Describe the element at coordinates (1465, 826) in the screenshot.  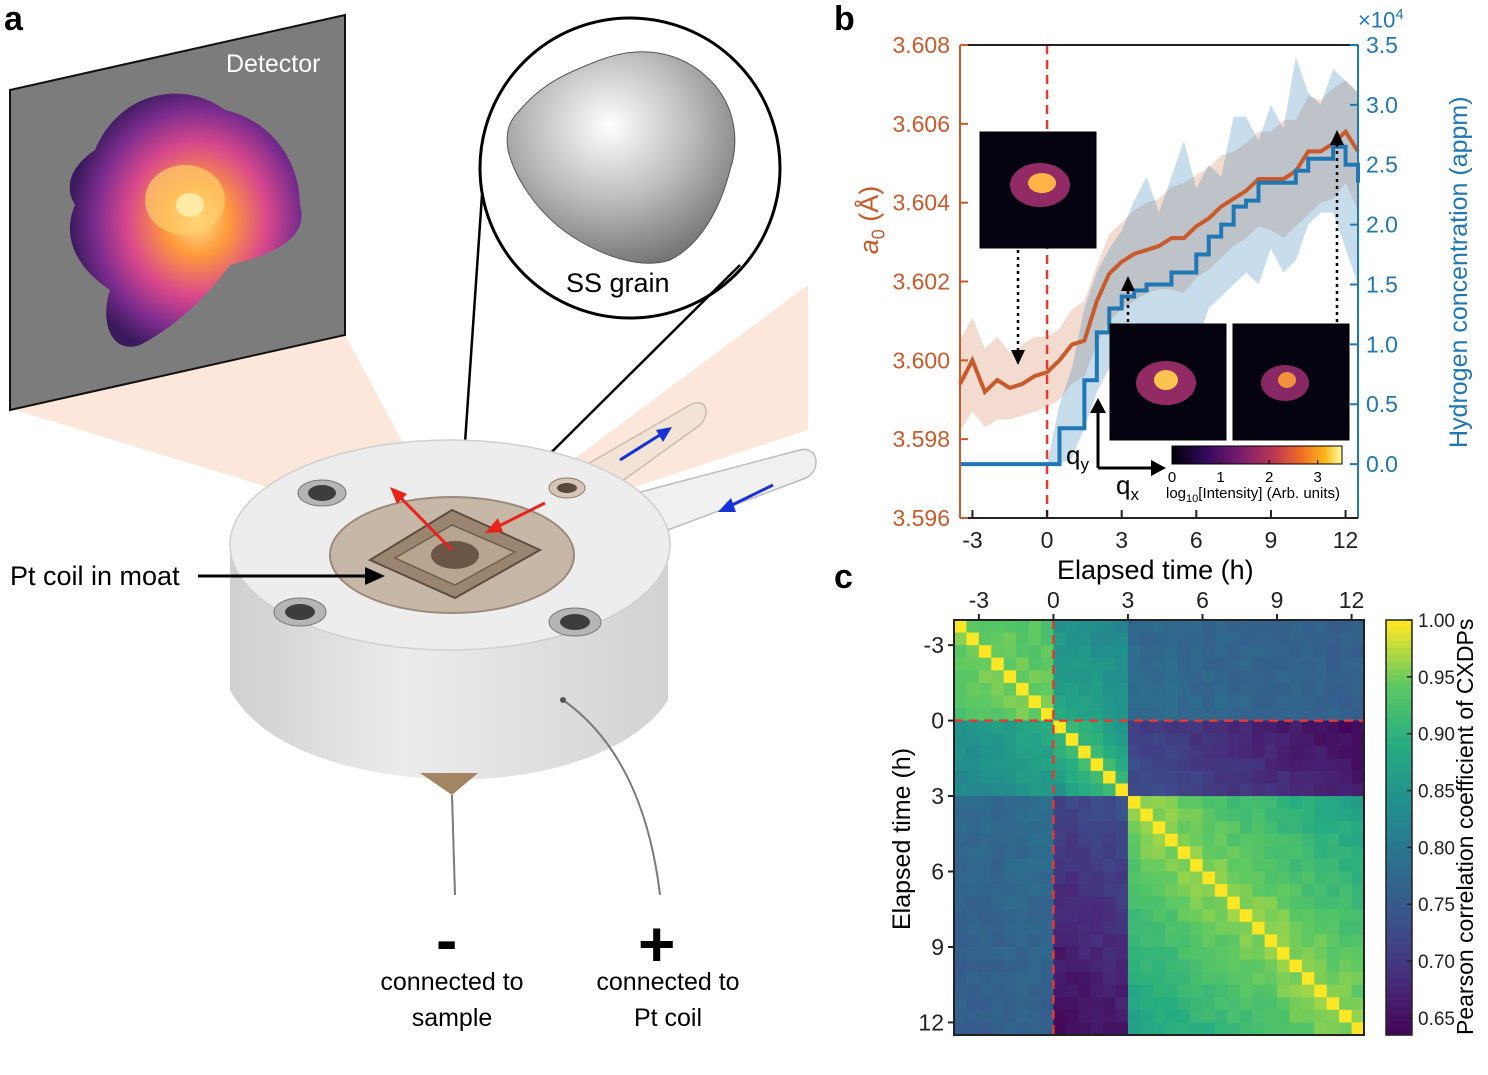
I see `c-colorbar-label-text: Pearson correlation coefficient of CXDPs` at that location.